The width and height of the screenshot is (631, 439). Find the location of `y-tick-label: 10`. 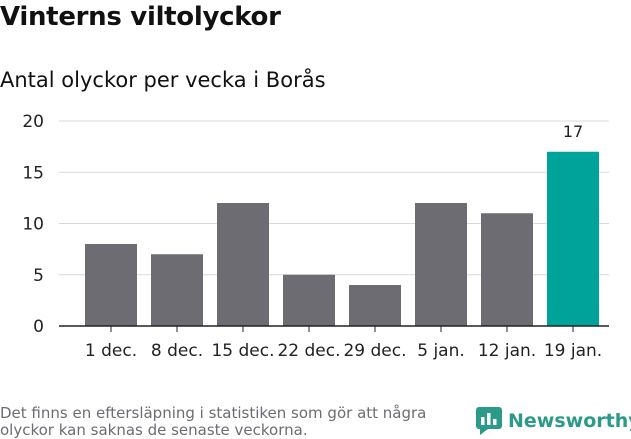

y-tick-label: 10 is located at coordinates (33, 225).